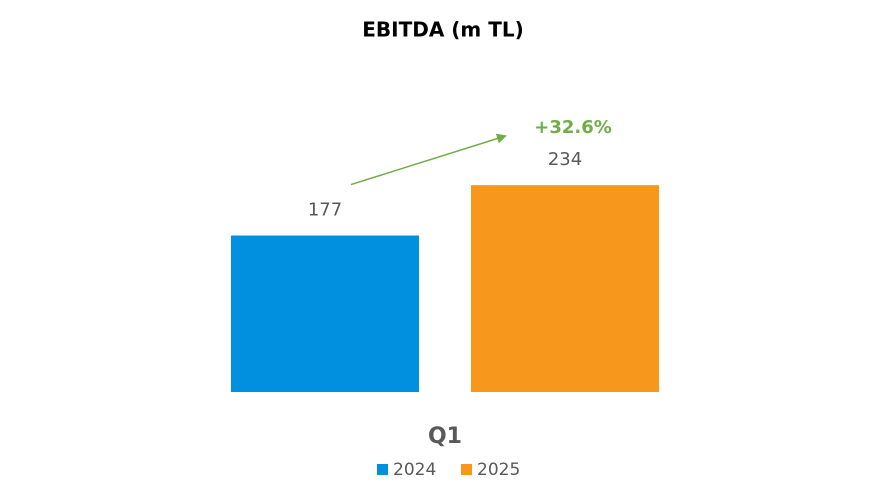 The height and width of the screenshot is (491, 885). Describe the element at coordinates (573, 127) in the screenshot. I see `annotation: +32.6%` at that location.